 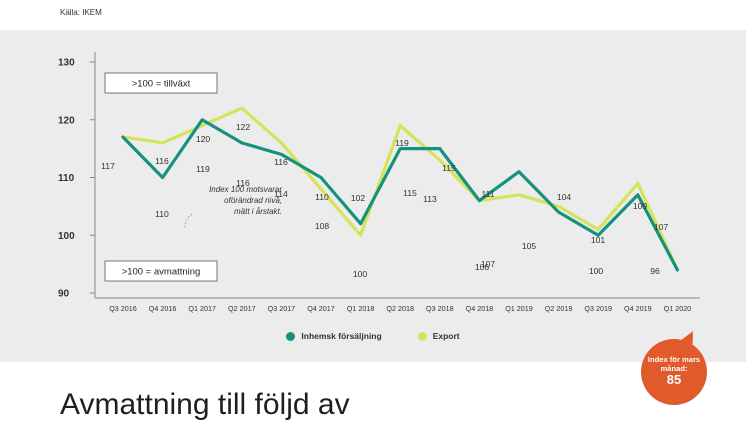 I want to click on data-label: 122, so click(x=243, y=127).